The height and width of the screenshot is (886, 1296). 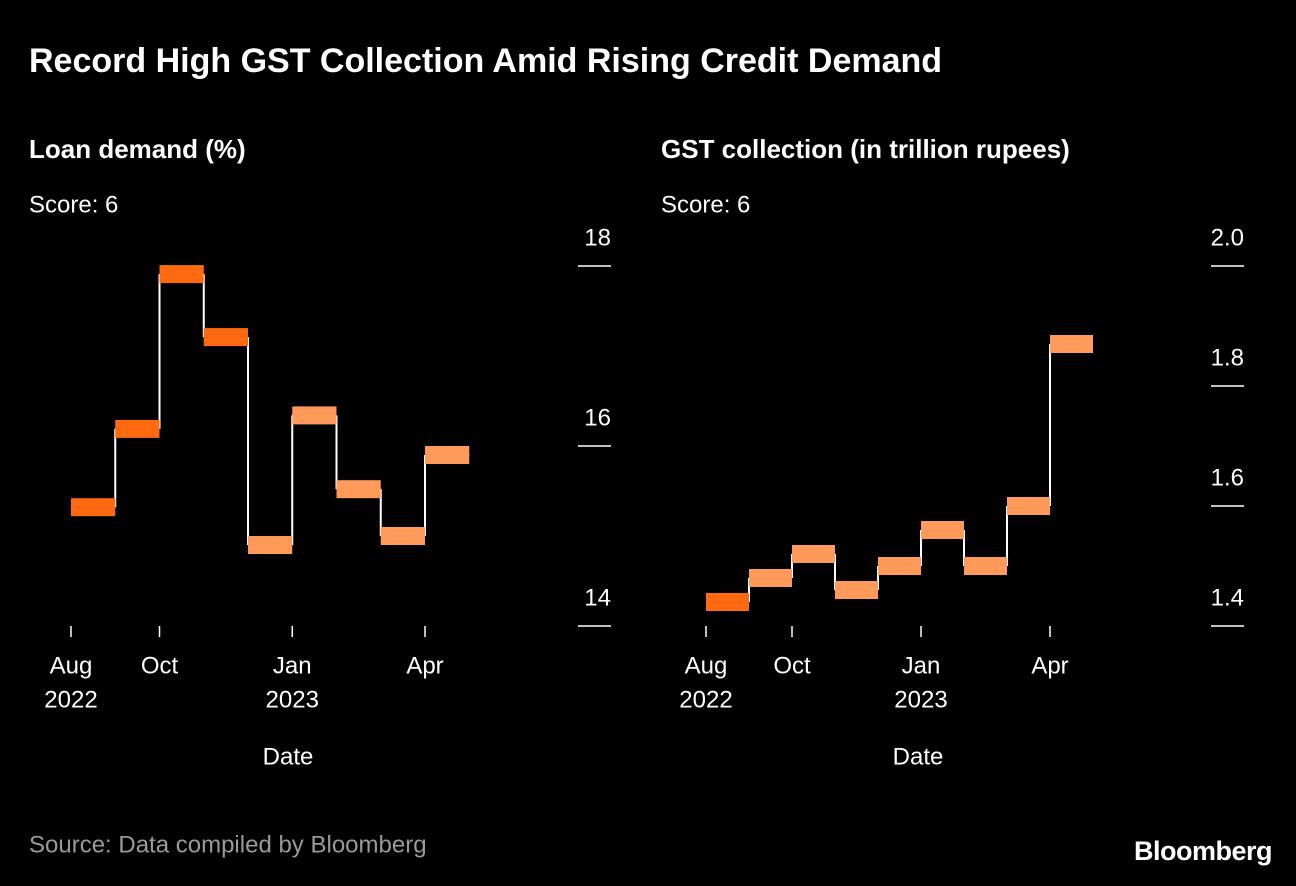 What do you see at coordinates (137, 149) in the screenshot?
I see `subchart-title: Loan demand (%)` at bounding box center [137, 149].